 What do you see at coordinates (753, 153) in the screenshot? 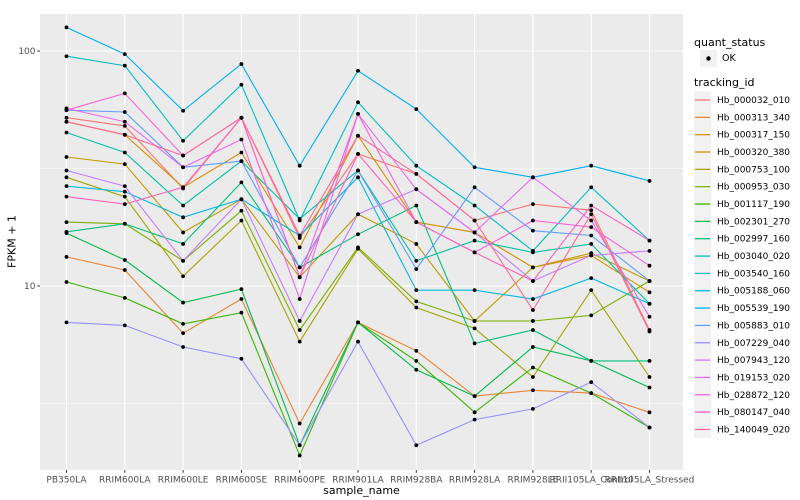
I see `legend-item-label: Hb_000320_380` at bounding box center [753, 153].